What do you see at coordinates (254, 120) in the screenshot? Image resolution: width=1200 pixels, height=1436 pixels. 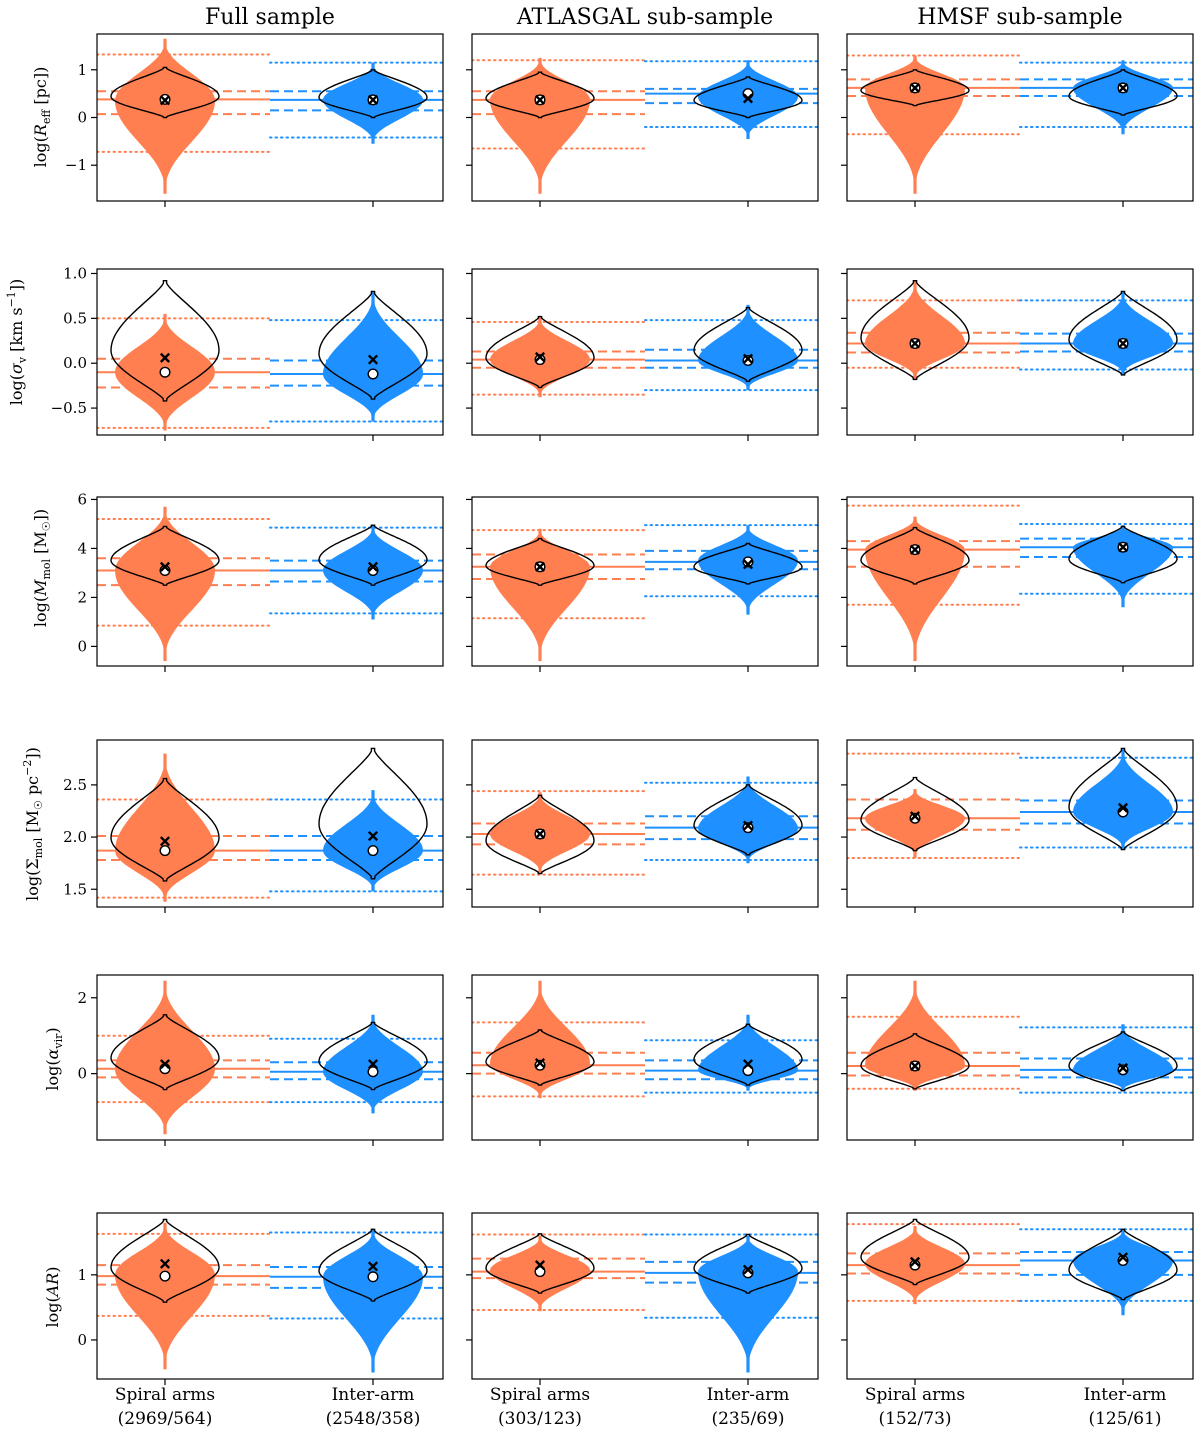 I see `panel-R_eff-full: 1 0 −1` at bounding box center [254, 120].